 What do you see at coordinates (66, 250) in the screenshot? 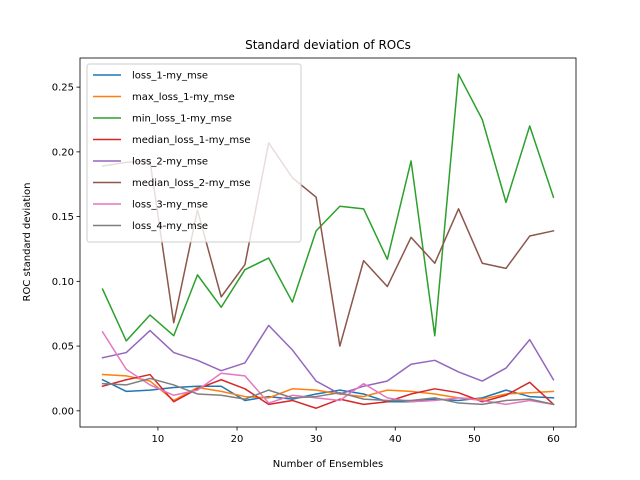
I see `y-axis: 0.00 0.05 0.10 0.15 0.20 0.25` at bounding box center [66, 250].